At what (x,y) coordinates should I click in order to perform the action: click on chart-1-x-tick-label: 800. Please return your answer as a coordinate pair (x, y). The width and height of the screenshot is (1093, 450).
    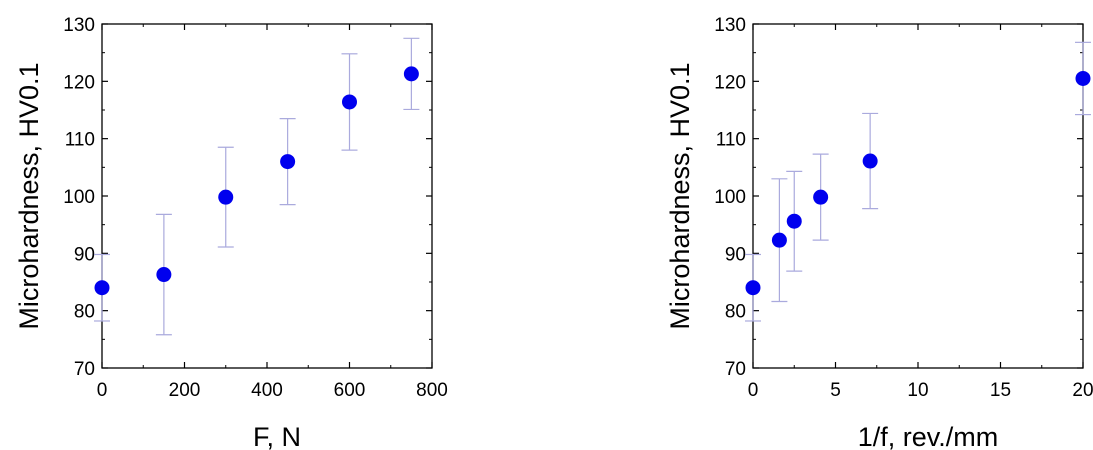
    Looking at the image, I should click on (432, 390).